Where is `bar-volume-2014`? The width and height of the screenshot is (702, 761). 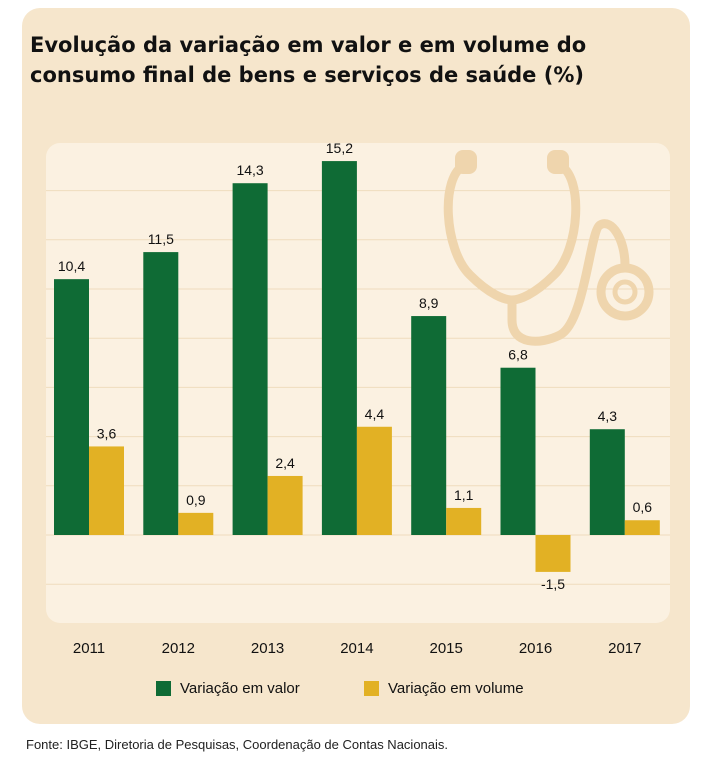
bar-volume-2014 is located at coordinates (374, 480).